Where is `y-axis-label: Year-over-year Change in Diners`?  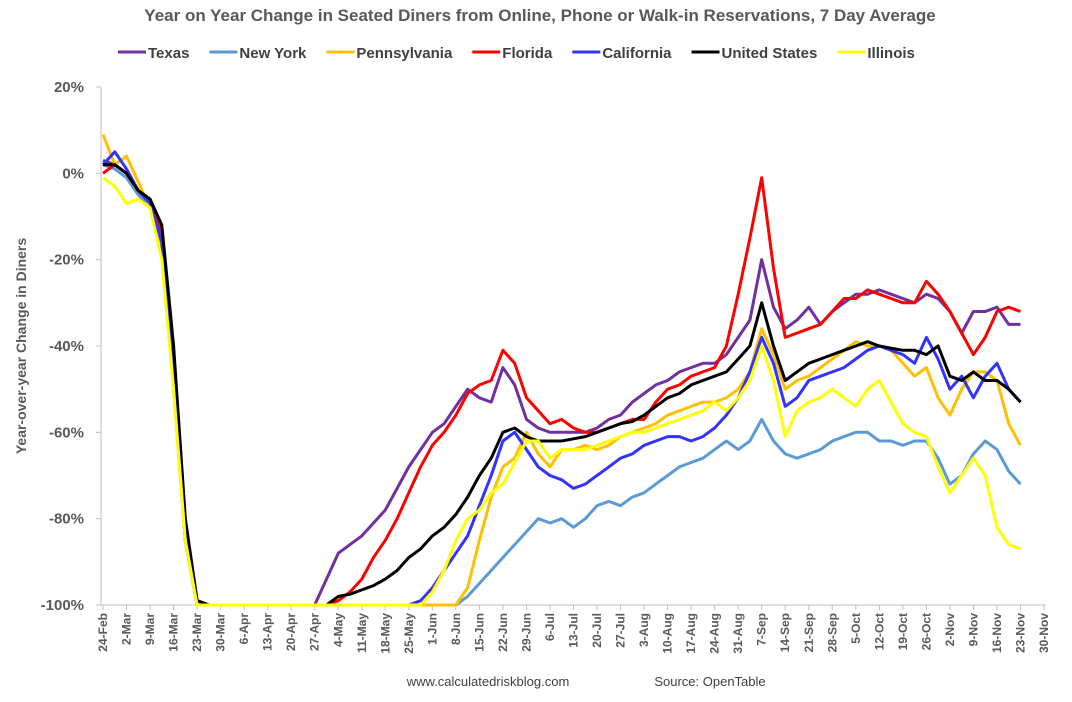
y-axis-label: Year-over-year Change in Diners is located at coordinates (21, 346).